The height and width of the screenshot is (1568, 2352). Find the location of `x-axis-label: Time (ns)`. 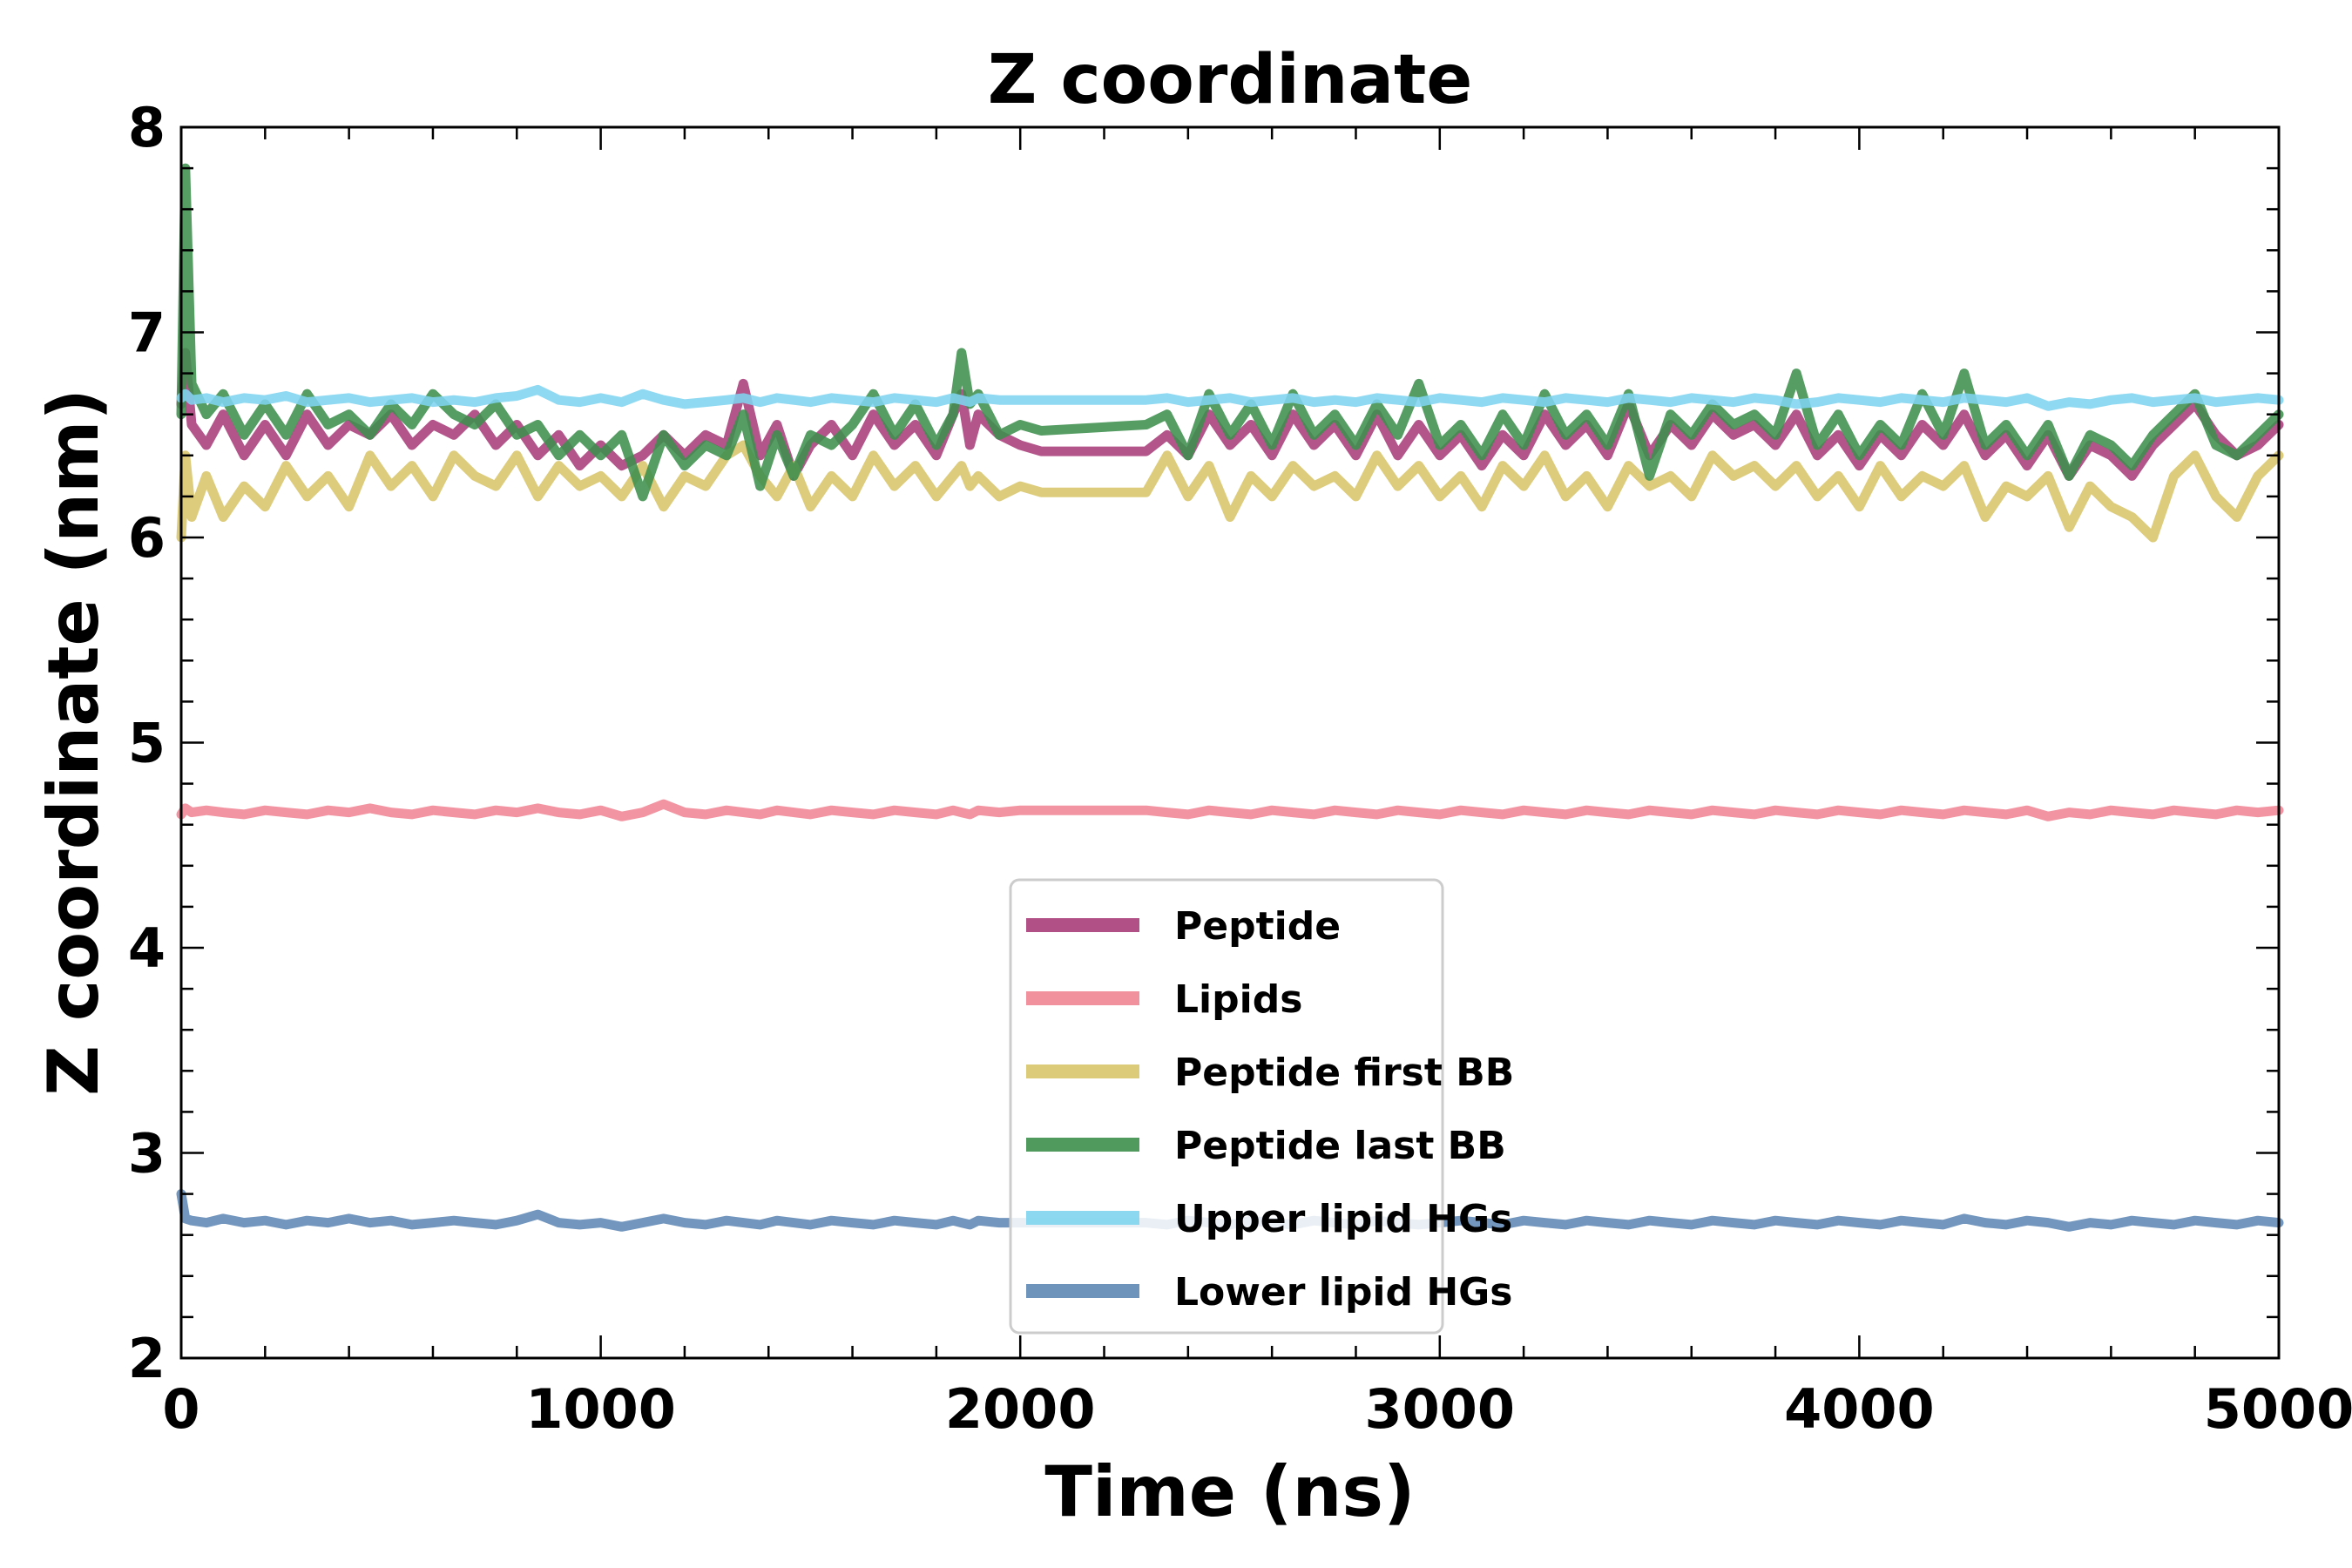

x-axis-label: Time (ns) is located at coordinates (1230, 1491).